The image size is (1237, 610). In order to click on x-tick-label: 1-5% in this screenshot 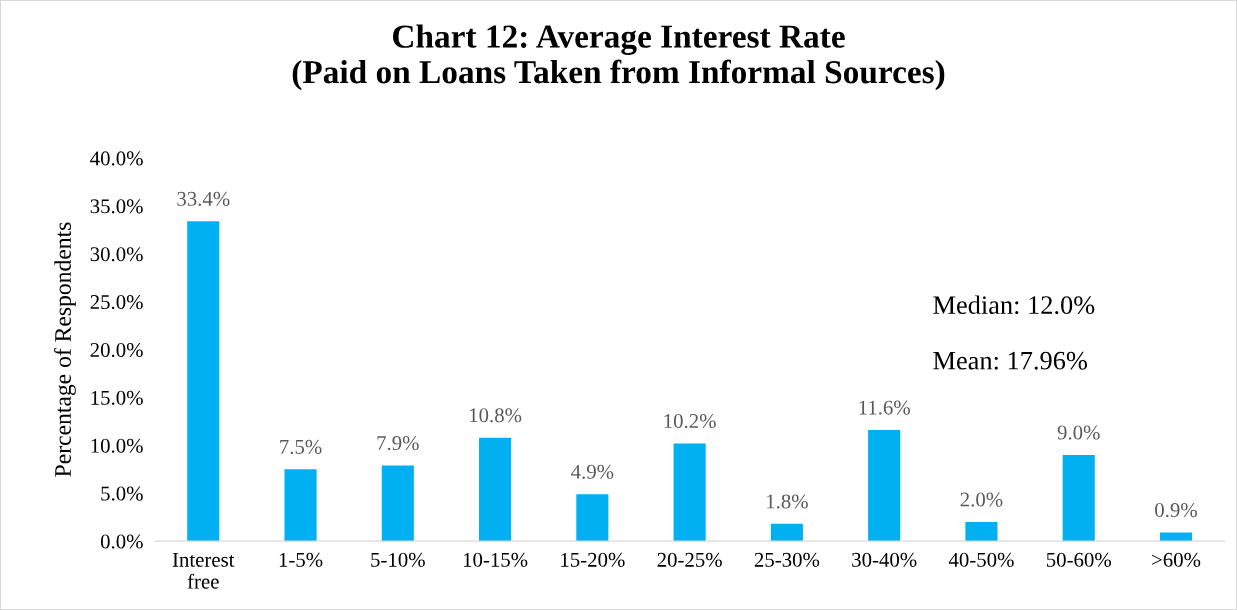, I will do `click(301, 559)`.